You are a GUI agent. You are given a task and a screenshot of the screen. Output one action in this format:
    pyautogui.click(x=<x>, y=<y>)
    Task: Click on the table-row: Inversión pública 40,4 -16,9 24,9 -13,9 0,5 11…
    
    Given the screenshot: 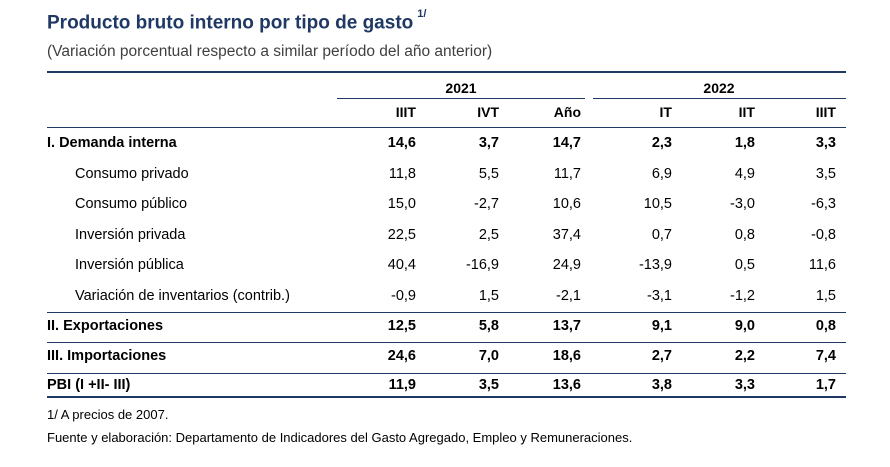 What is the action you would take?
    pyautogui.click(x=445, y=265)
    